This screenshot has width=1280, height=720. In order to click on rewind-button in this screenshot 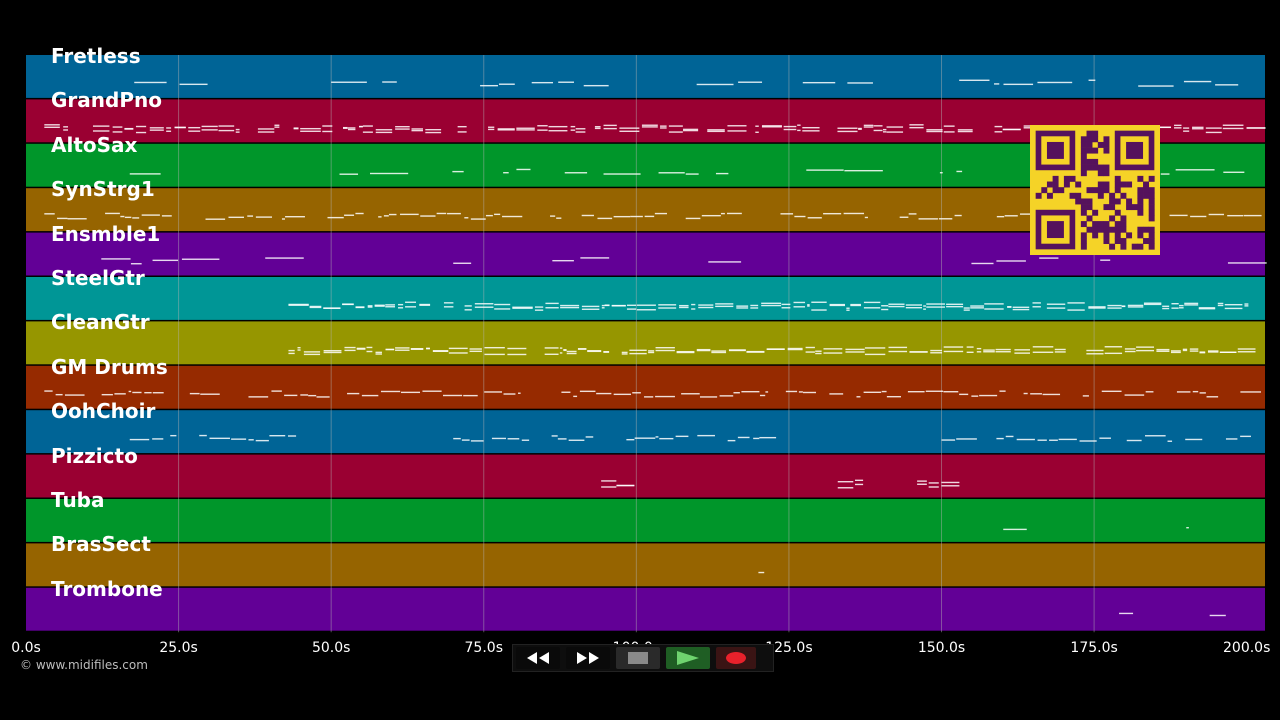, I will do `click(538, 658)`.